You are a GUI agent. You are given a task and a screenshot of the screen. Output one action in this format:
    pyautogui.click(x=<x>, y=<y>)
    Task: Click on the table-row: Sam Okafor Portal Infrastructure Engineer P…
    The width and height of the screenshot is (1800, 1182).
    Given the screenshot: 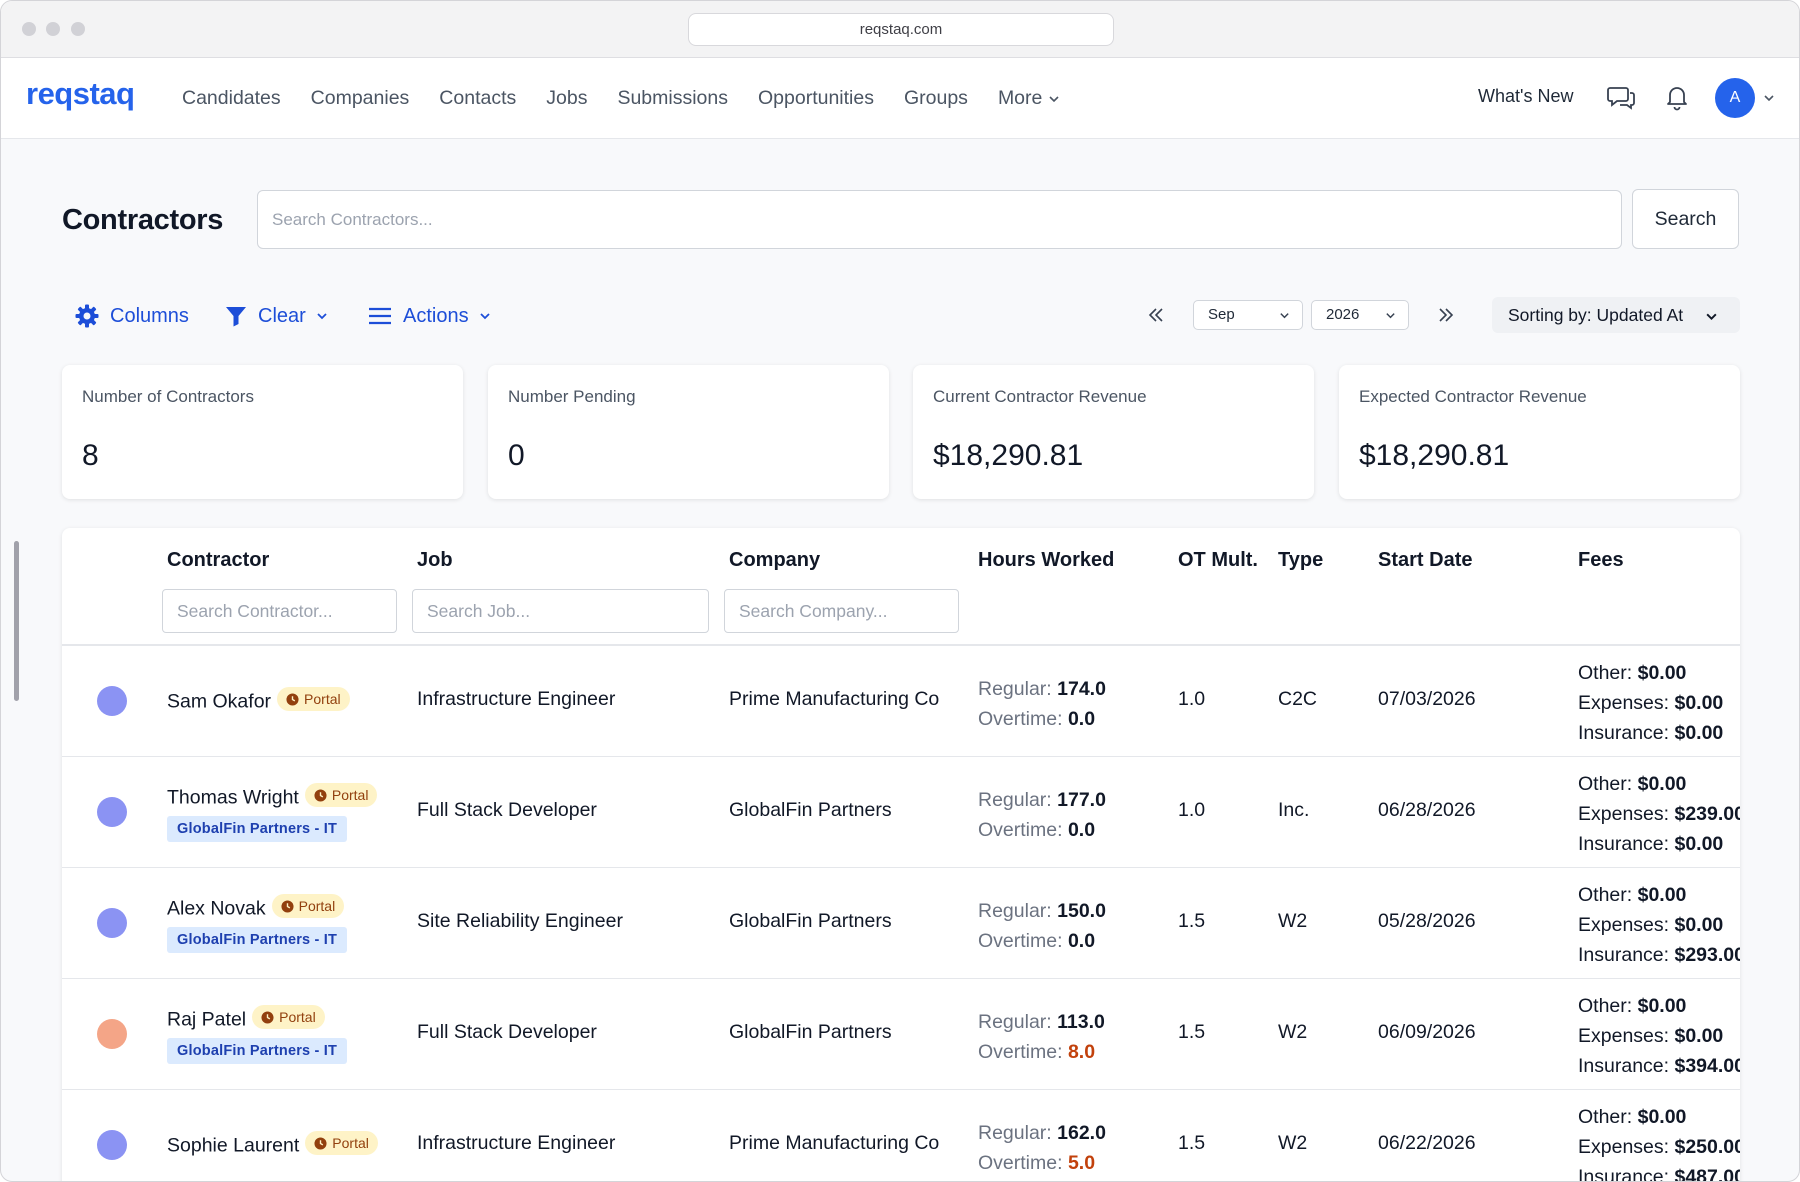 What is the action you would take?
    pyautogui.click(x=901, y=701)
    